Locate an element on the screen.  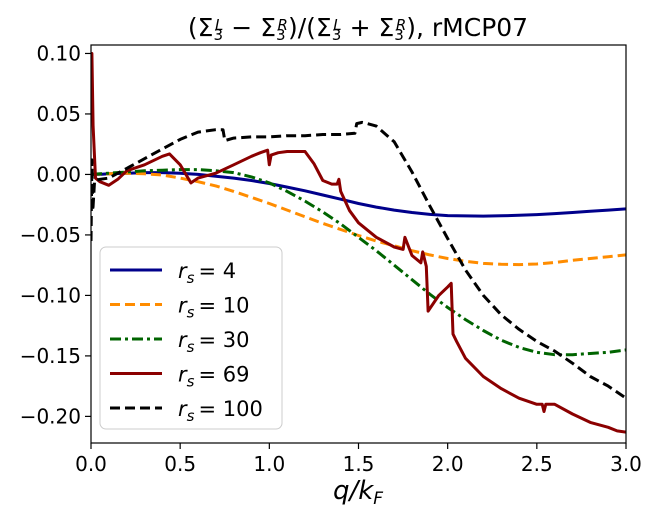
y-tick-label: −0.10 is located at coordinates (50, 295).